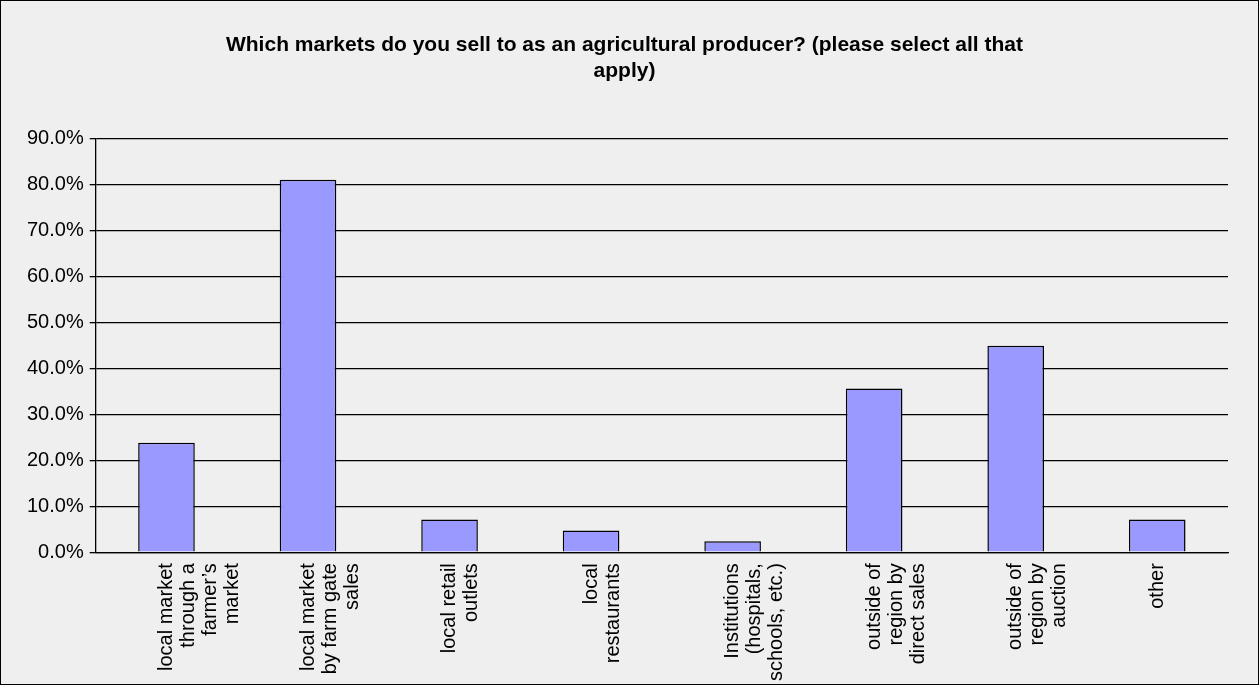 The image size is (1259, 685). What do you see at coordinates (55, 504) in the screenshot?
I see `y-tick-label: 10.0%` at bounding box center [55, 504].